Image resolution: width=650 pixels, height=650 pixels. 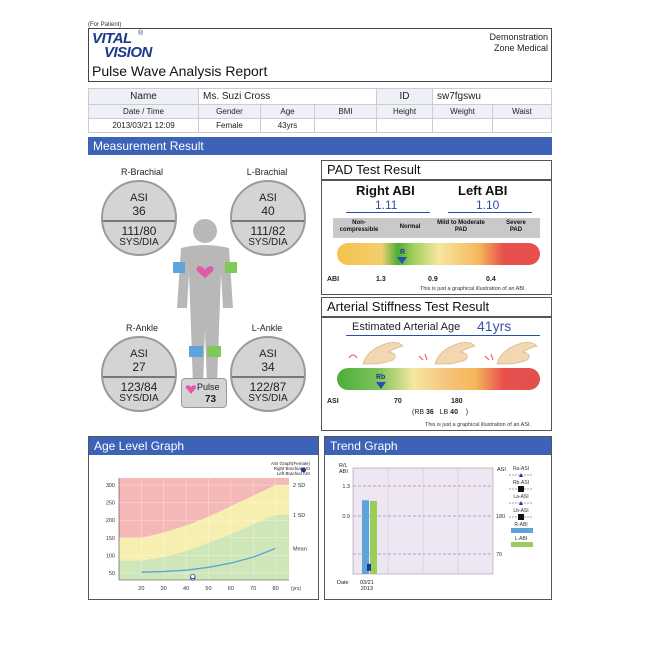 I want to click on category-non-compressible: Non- compressible, so click(x=359, y=226).